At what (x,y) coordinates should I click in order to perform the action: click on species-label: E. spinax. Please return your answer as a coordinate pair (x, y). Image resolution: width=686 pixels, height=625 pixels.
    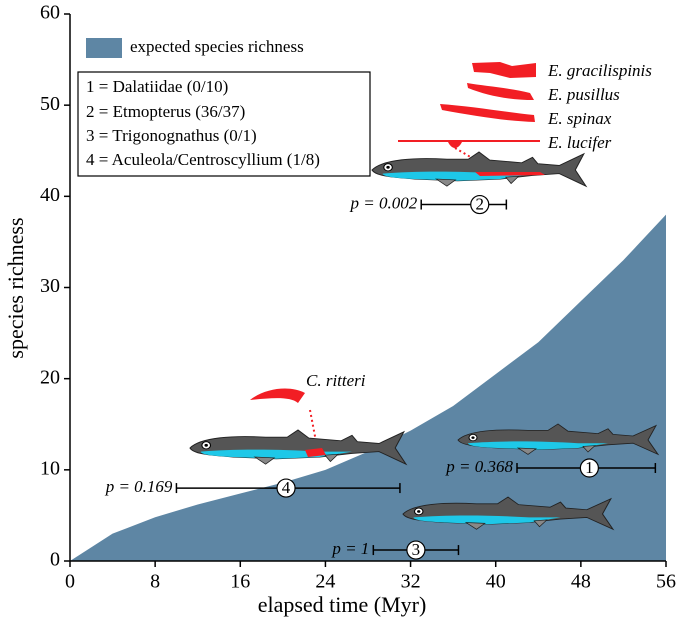
    Looking at the image, I should click on (579, 118).